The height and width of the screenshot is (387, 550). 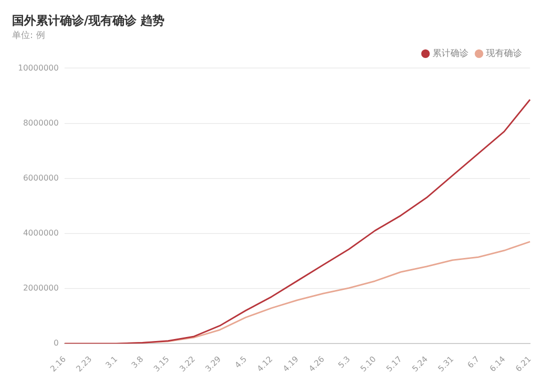 I want to click on y-tick-label: 10000000, so click(x=38, y=67).